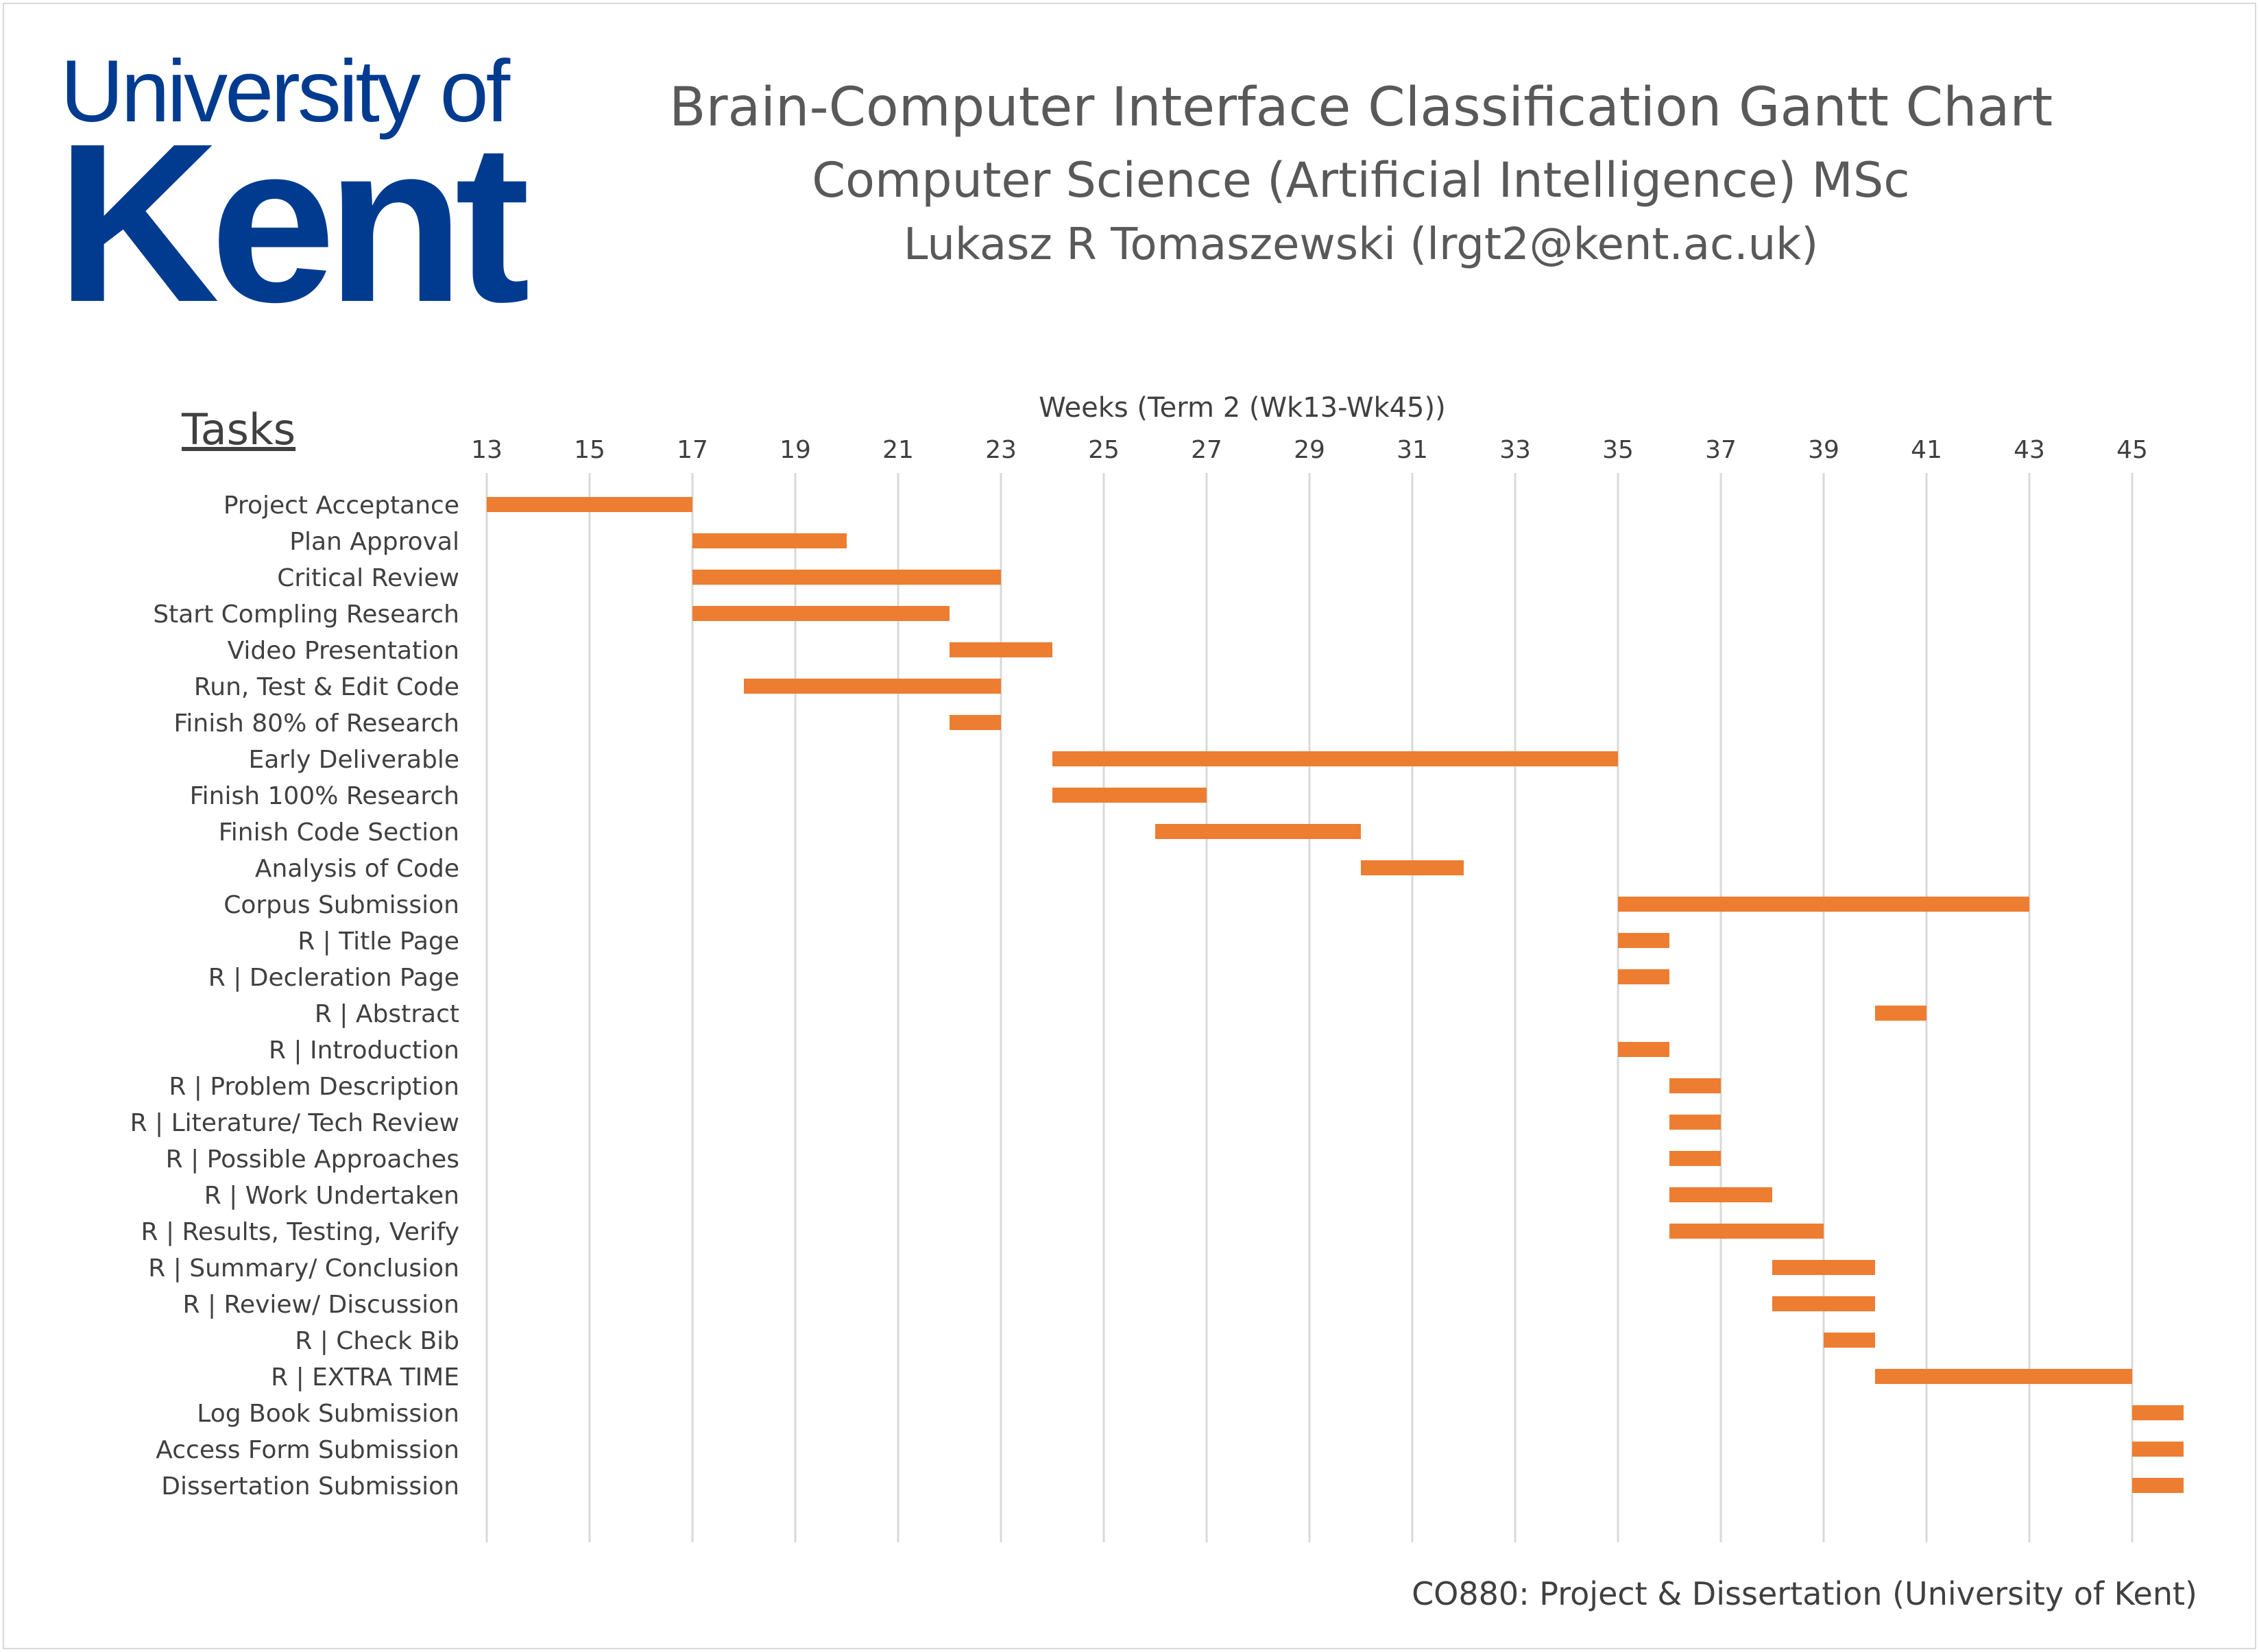 This screenshot has width=2259, height=1652. Describe the element at coordinates (325, 796) in the screenshot. I see `task-label: Finish 100% Research` at that location.